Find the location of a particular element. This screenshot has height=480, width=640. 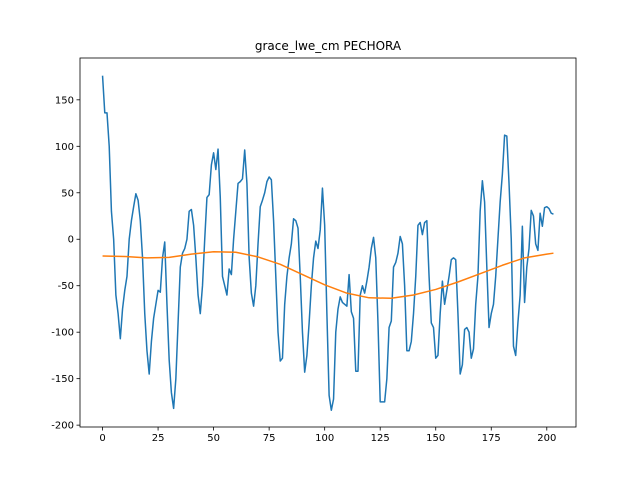

y-tick-label: 100 is located at coordinates (64, 147).